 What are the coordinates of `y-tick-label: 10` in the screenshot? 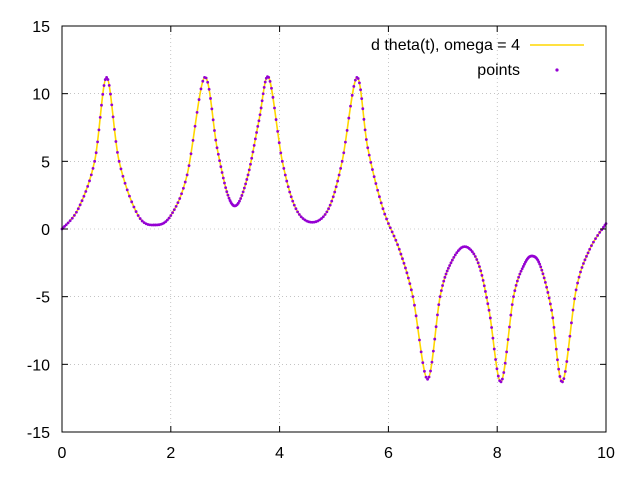 It's located at (41, 95).